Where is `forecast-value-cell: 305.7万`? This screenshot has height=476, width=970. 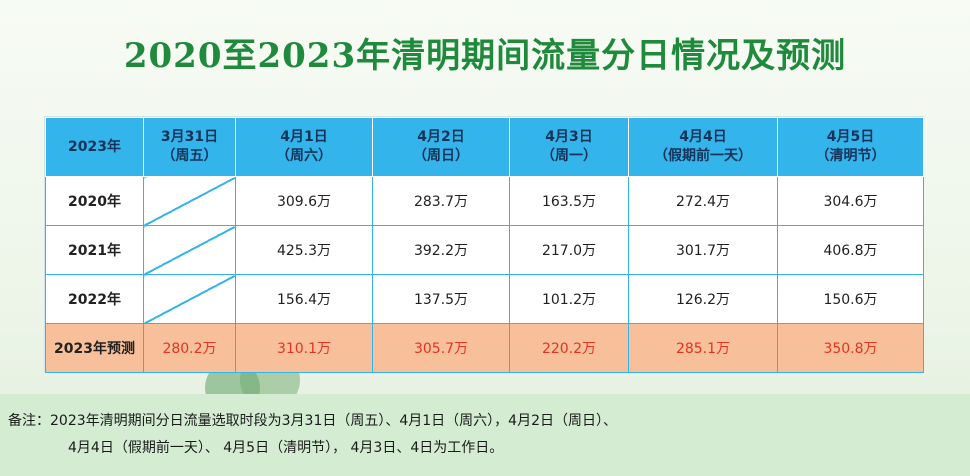 forecast-value-cell: 305.7万 is located at coordinates (441, 348).